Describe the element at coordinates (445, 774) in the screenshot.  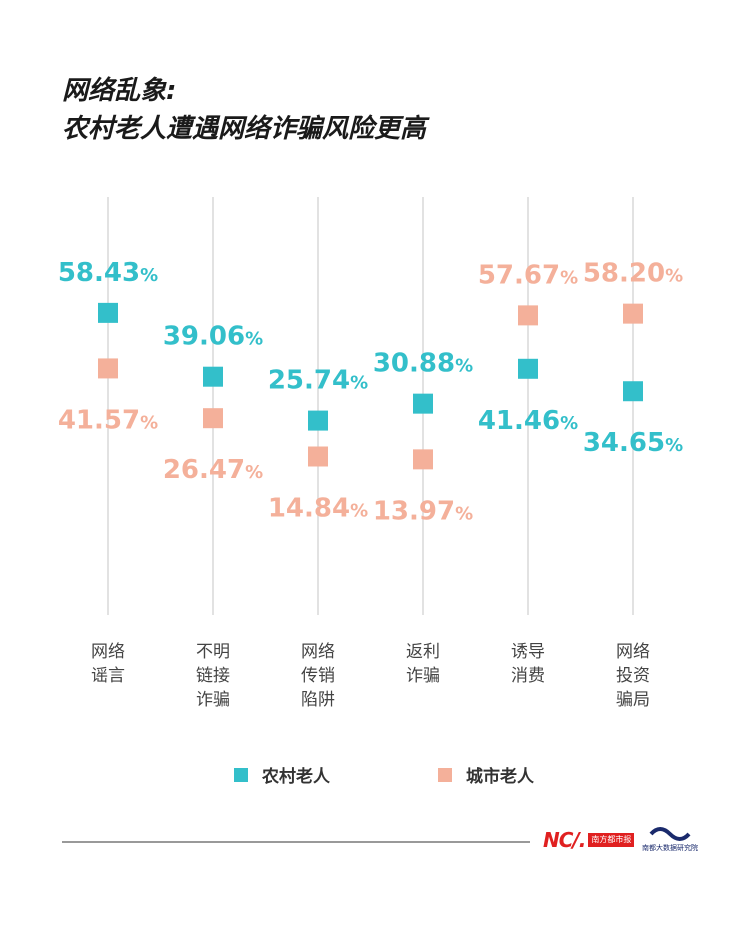
I see `legend-swatch-urban` at that location.